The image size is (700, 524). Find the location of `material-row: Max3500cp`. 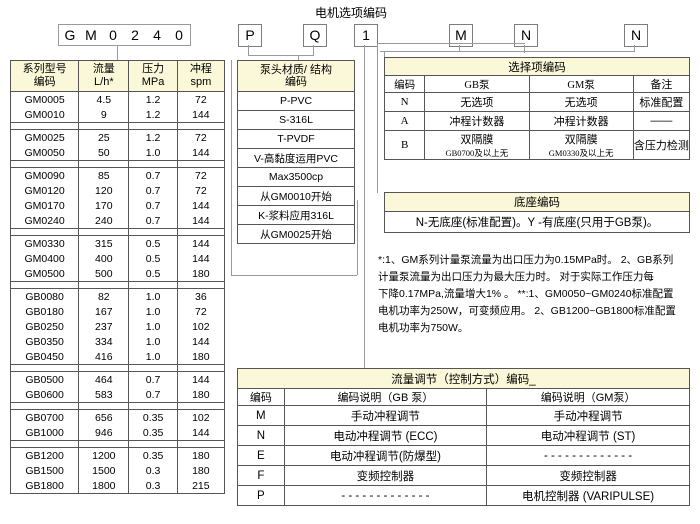

material-row: Max3500cp is located at coordinates (296, 177).